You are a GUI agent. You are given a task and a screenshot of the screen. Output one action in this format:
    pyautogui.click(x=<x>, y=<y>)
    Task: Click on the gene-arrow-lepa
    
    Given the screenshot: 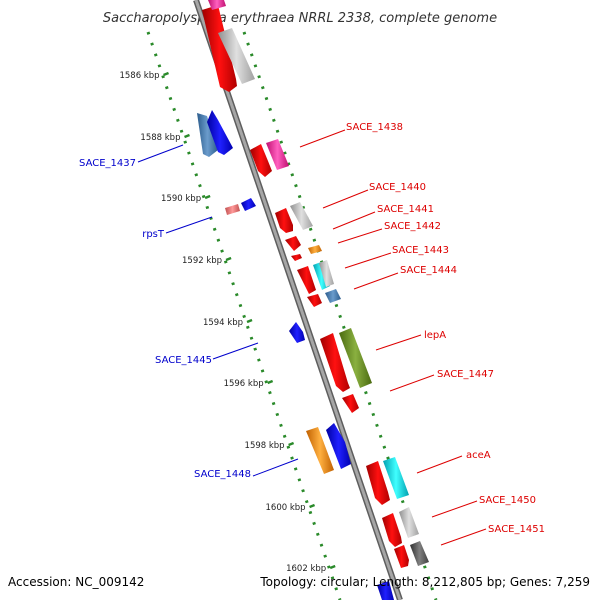 What is the action you would take?
    pyautogui.click(x=335, y=362)
    